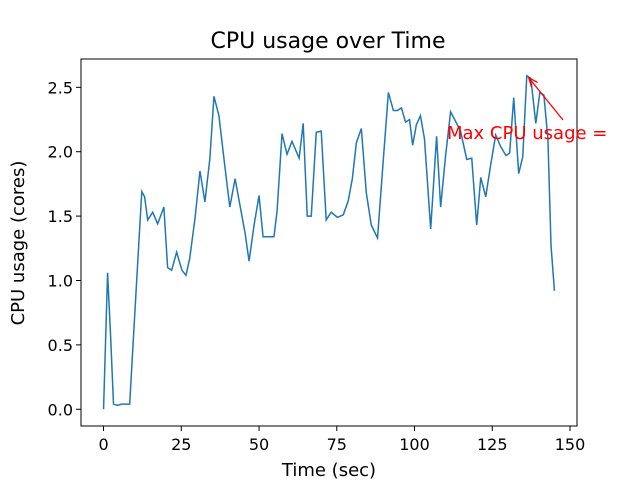 Image resolution: width=640 pixels, height=480 pixels. What do you see at coordinates (103, 444) in the screenshot?
I see `x-tick-label: 0` at bounding box center [103, 444].